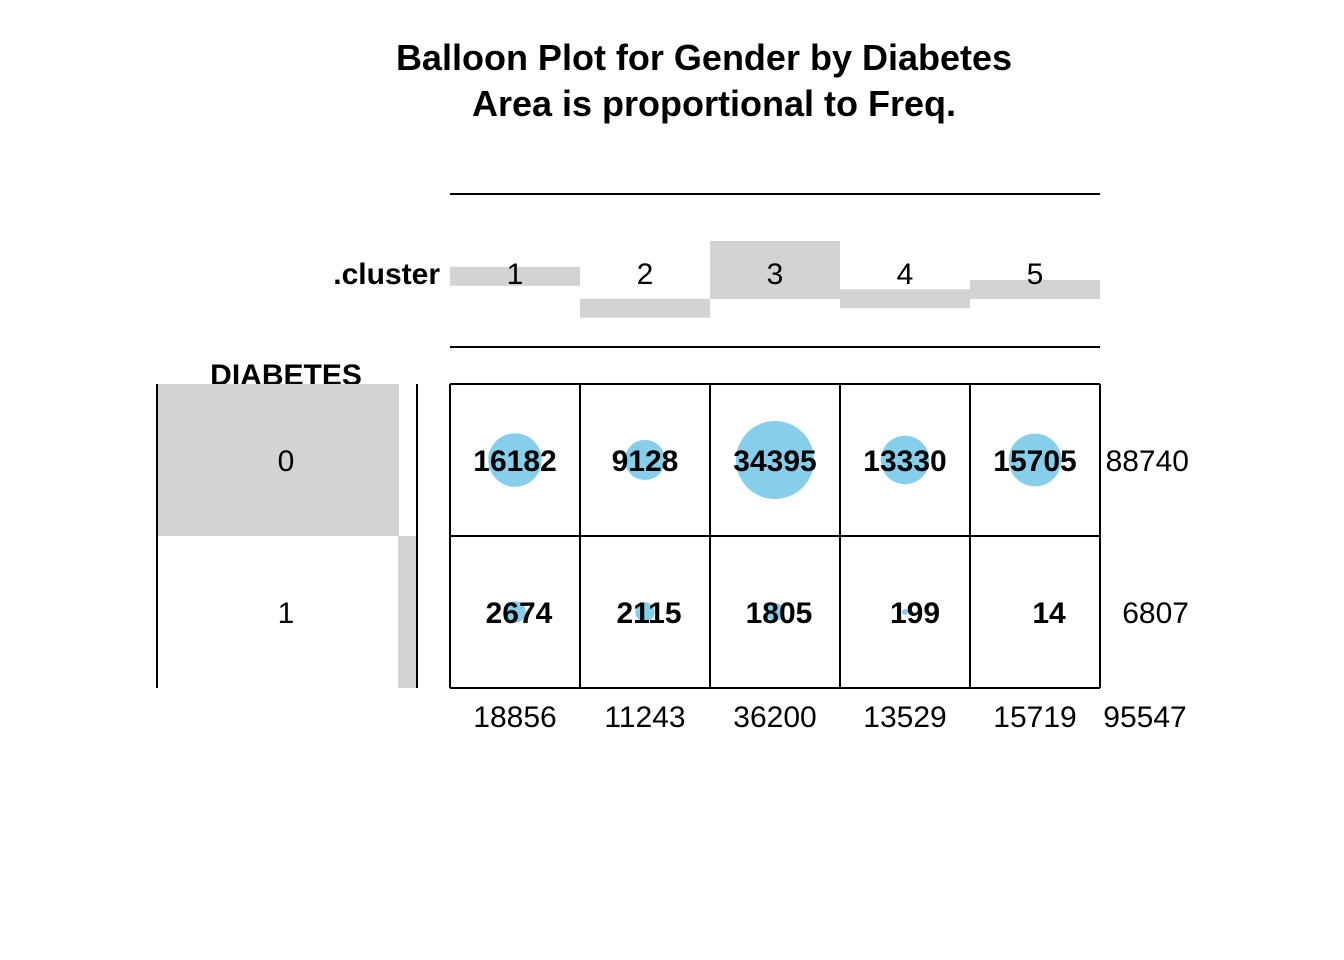 The image size is (1344, 960). Describe the element at coordinates (1035, 274) in the screenshot. I see `column-label: 5` at that location.